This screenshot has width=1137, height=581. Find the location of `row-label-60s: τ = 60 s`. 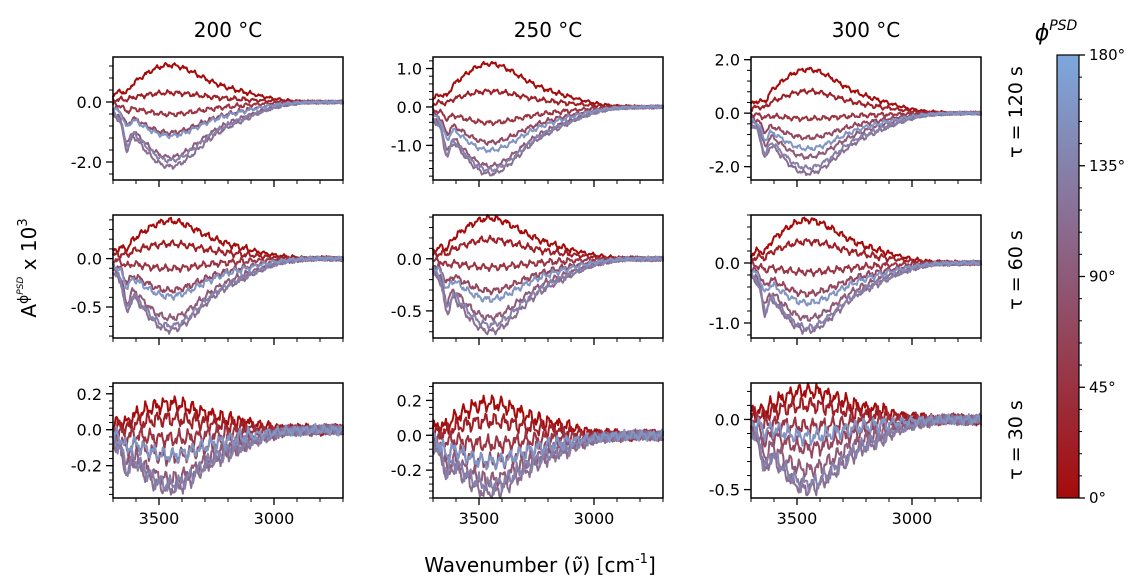

row-label-60s: τ = 60 s is located at coordinates (1016, 270).